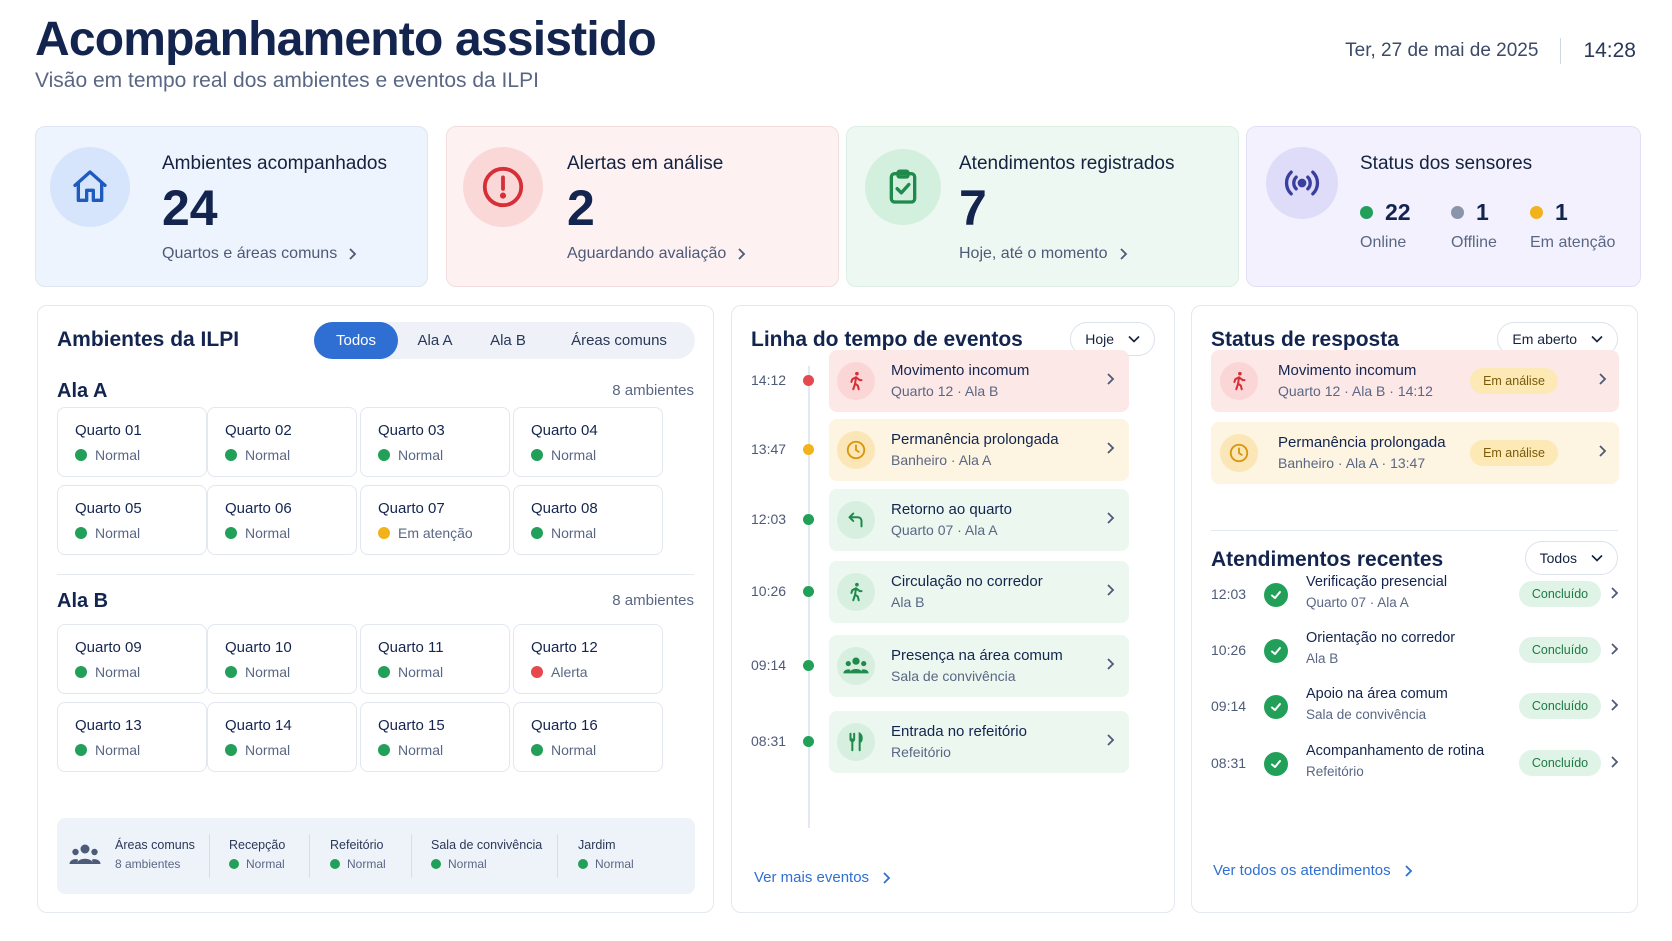 The image size is (1672, 941). Describe the element at coordinates (979, 742) in the screenshot. I see `timeline-event: Entrada no refeitório Refeitório` at that location.